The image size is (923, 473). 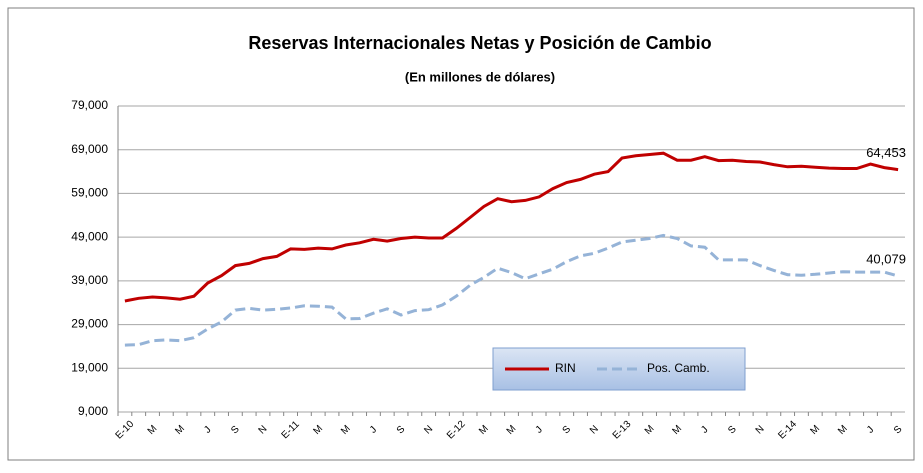 What do you see at coordinates (89, 236) in the screenshot?
I see `y-tick-label: 49,000` at bounding box center [89, 236].